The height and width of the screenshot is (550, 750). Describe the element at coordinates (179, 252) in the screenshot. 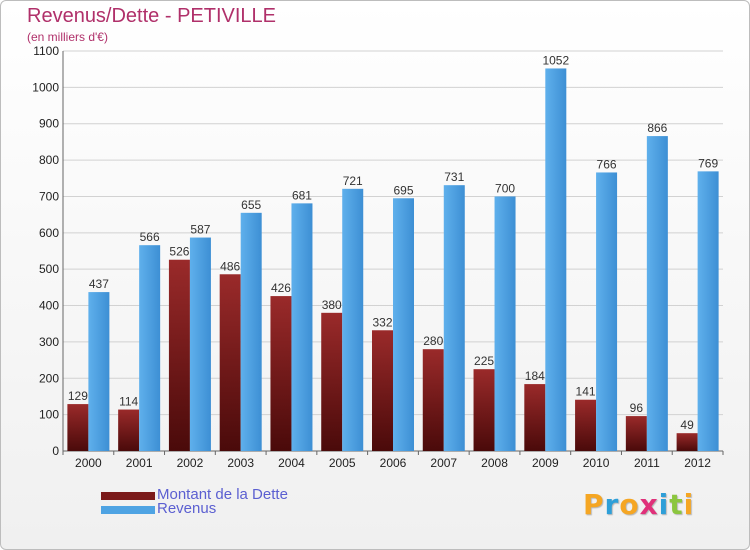

I see `data-label-dette: 526` at that location.